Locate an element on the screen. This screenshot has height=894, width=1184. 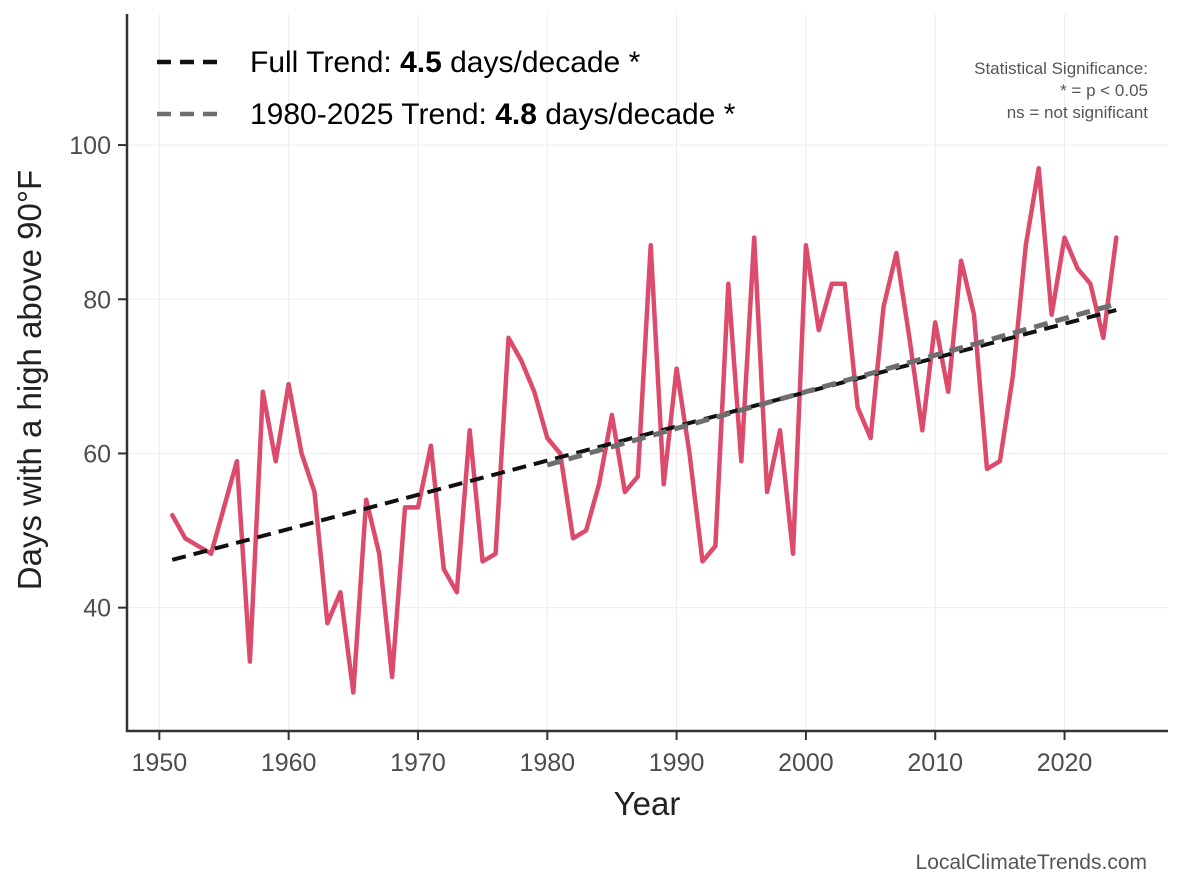
significance-ns: ns = not significant is located at coordinates (1078, 112).